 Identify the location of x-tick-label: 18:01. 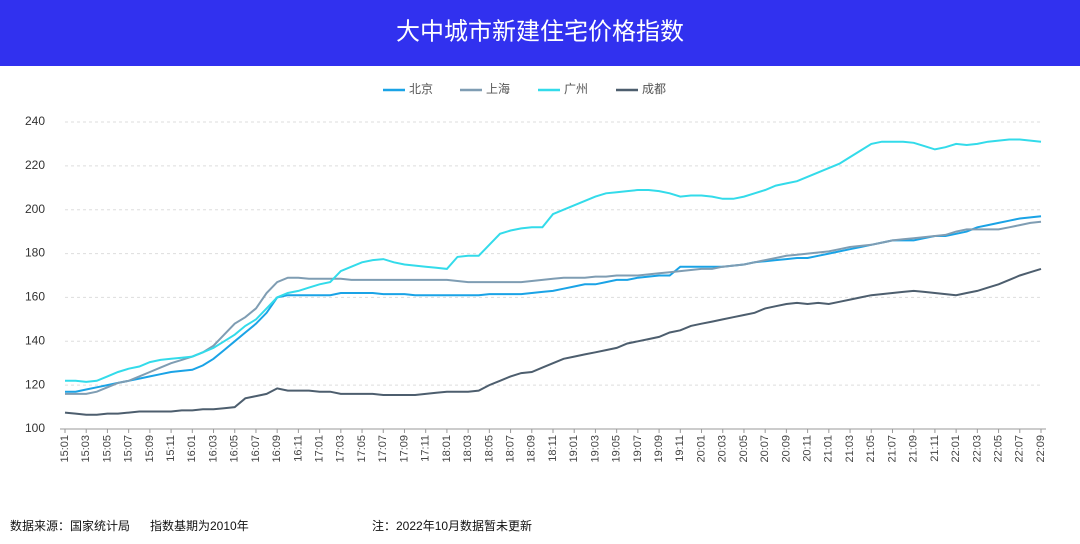
(447, 449).